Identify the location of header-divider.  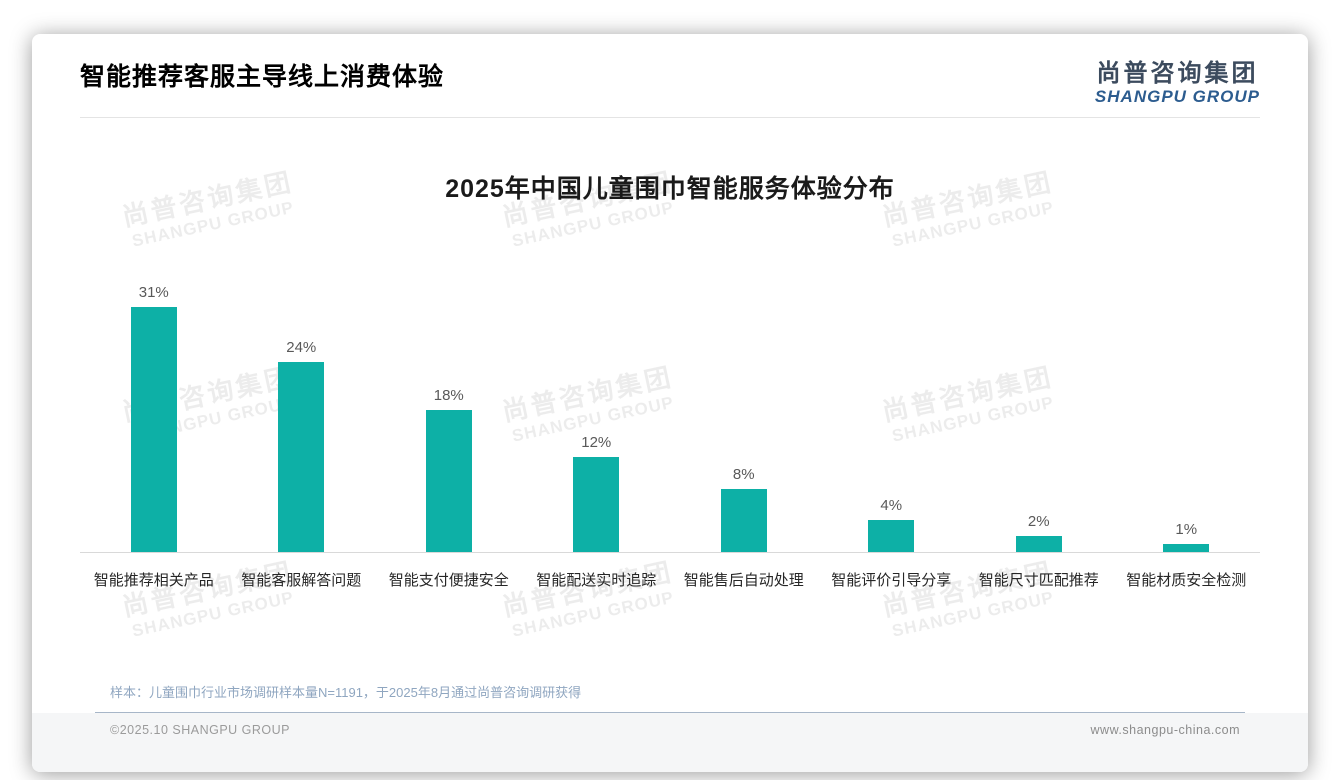
(670, 117).